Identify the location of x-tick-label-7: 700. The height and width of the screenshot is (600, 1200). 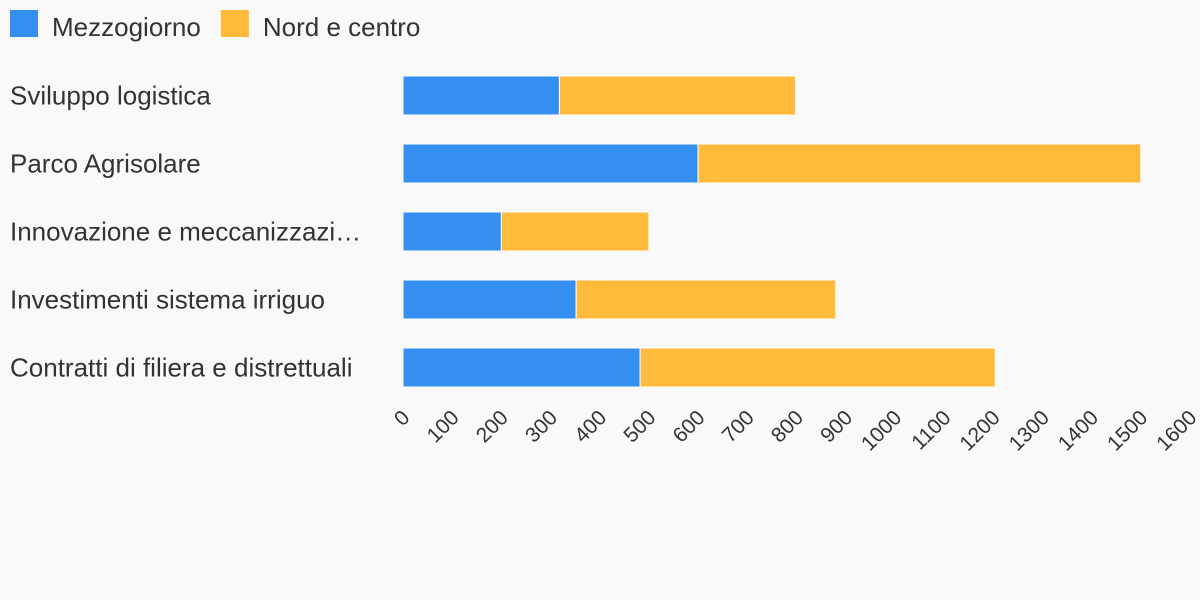
(738, 426).